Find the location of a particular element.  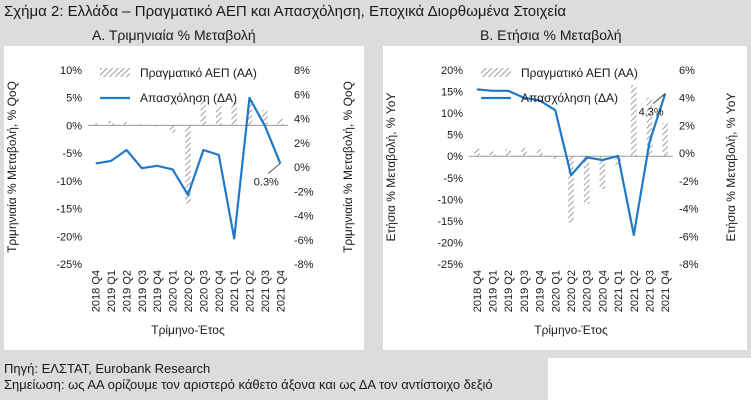

left-axis-tick-label: 20% is located at coordinates (452, 71).